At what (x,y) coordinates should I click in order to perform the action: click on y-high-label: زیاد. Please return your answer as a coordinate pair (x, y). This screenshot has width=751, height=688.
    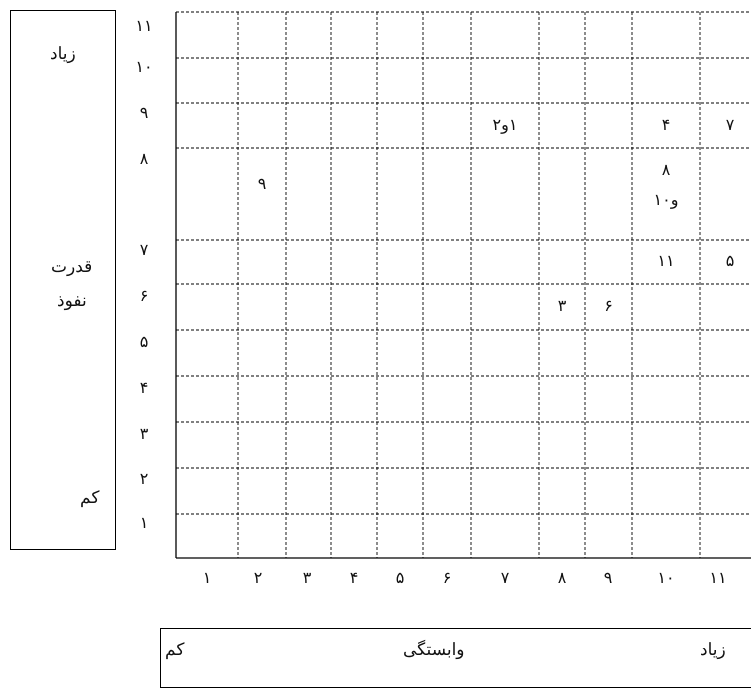
    Looking at the image, I should click on (63, 54).